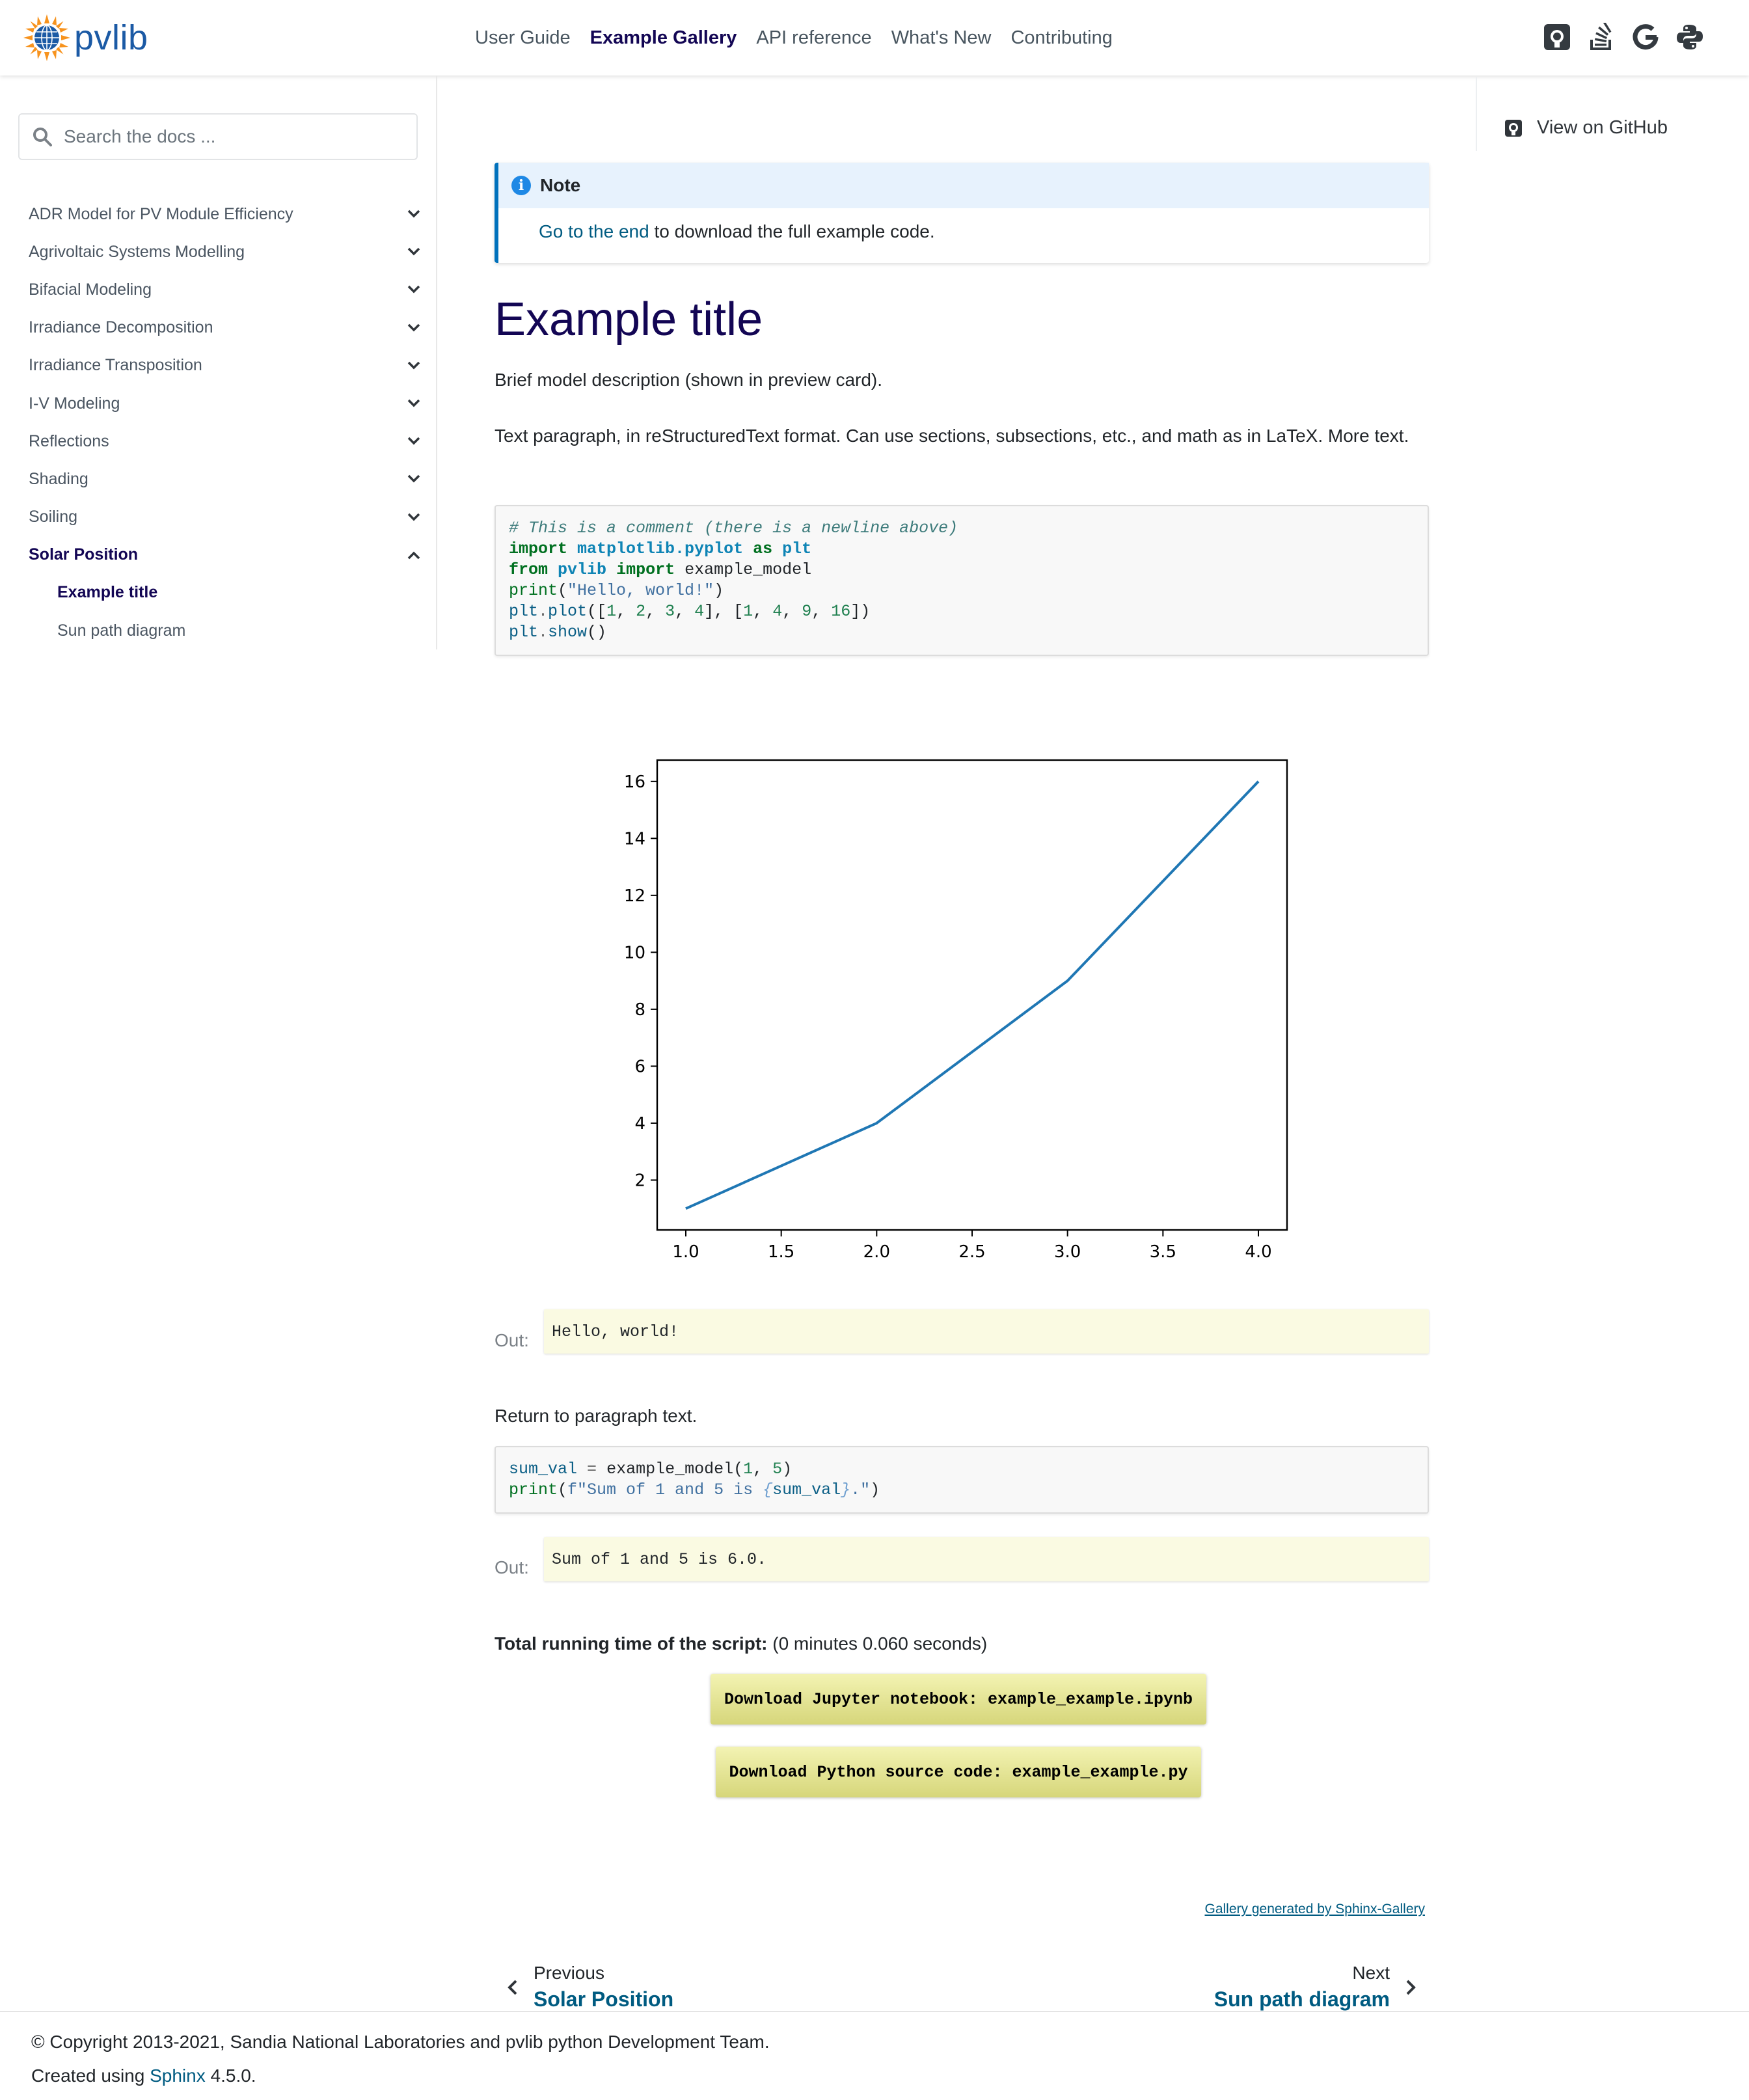  I want to click on nav-api-reference: API reference, so click(814, 37).